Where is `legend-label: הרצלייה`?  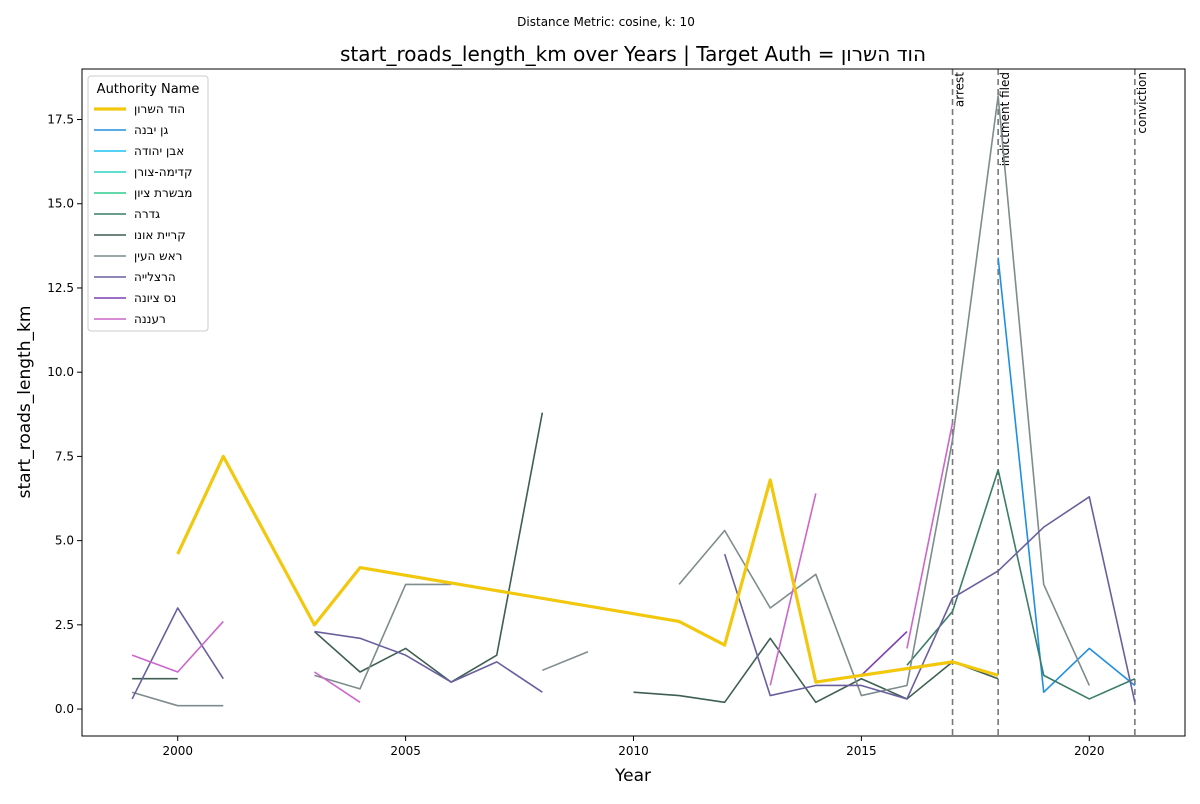 legend-label: הרצלייה is located at coordinates (155, 277).